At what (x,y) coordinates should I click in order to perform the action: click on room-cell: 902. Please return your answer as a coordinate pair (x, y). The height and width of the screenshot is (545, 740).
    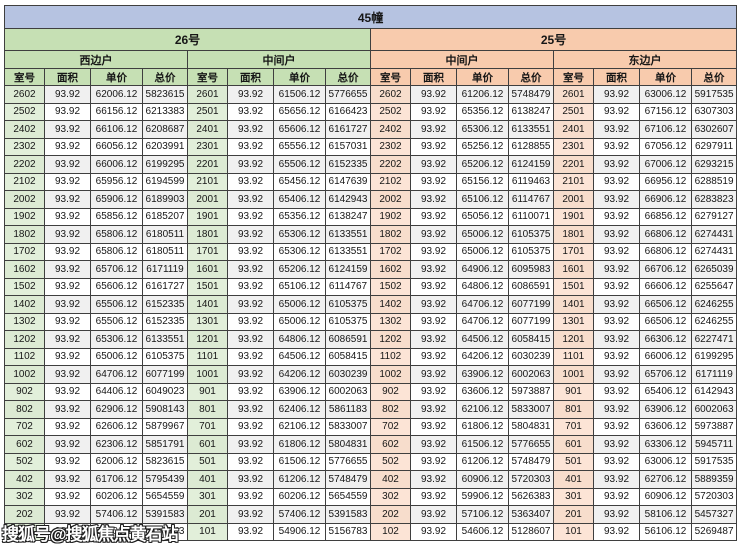
    Looking at the image, I should click on (390, 391).